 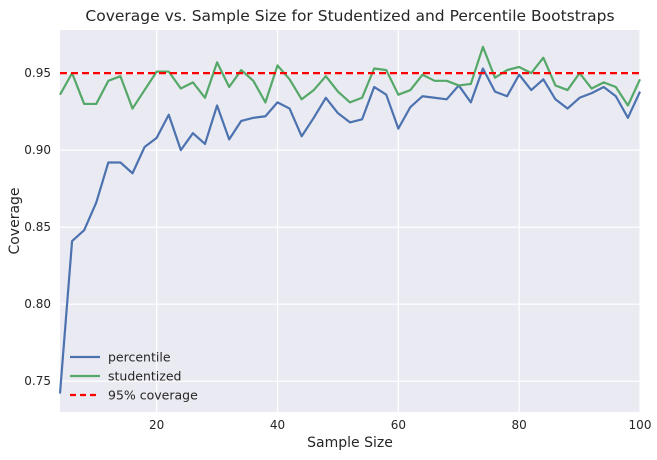 I want to click on series-line-studentized, so click(x=350, y=77).